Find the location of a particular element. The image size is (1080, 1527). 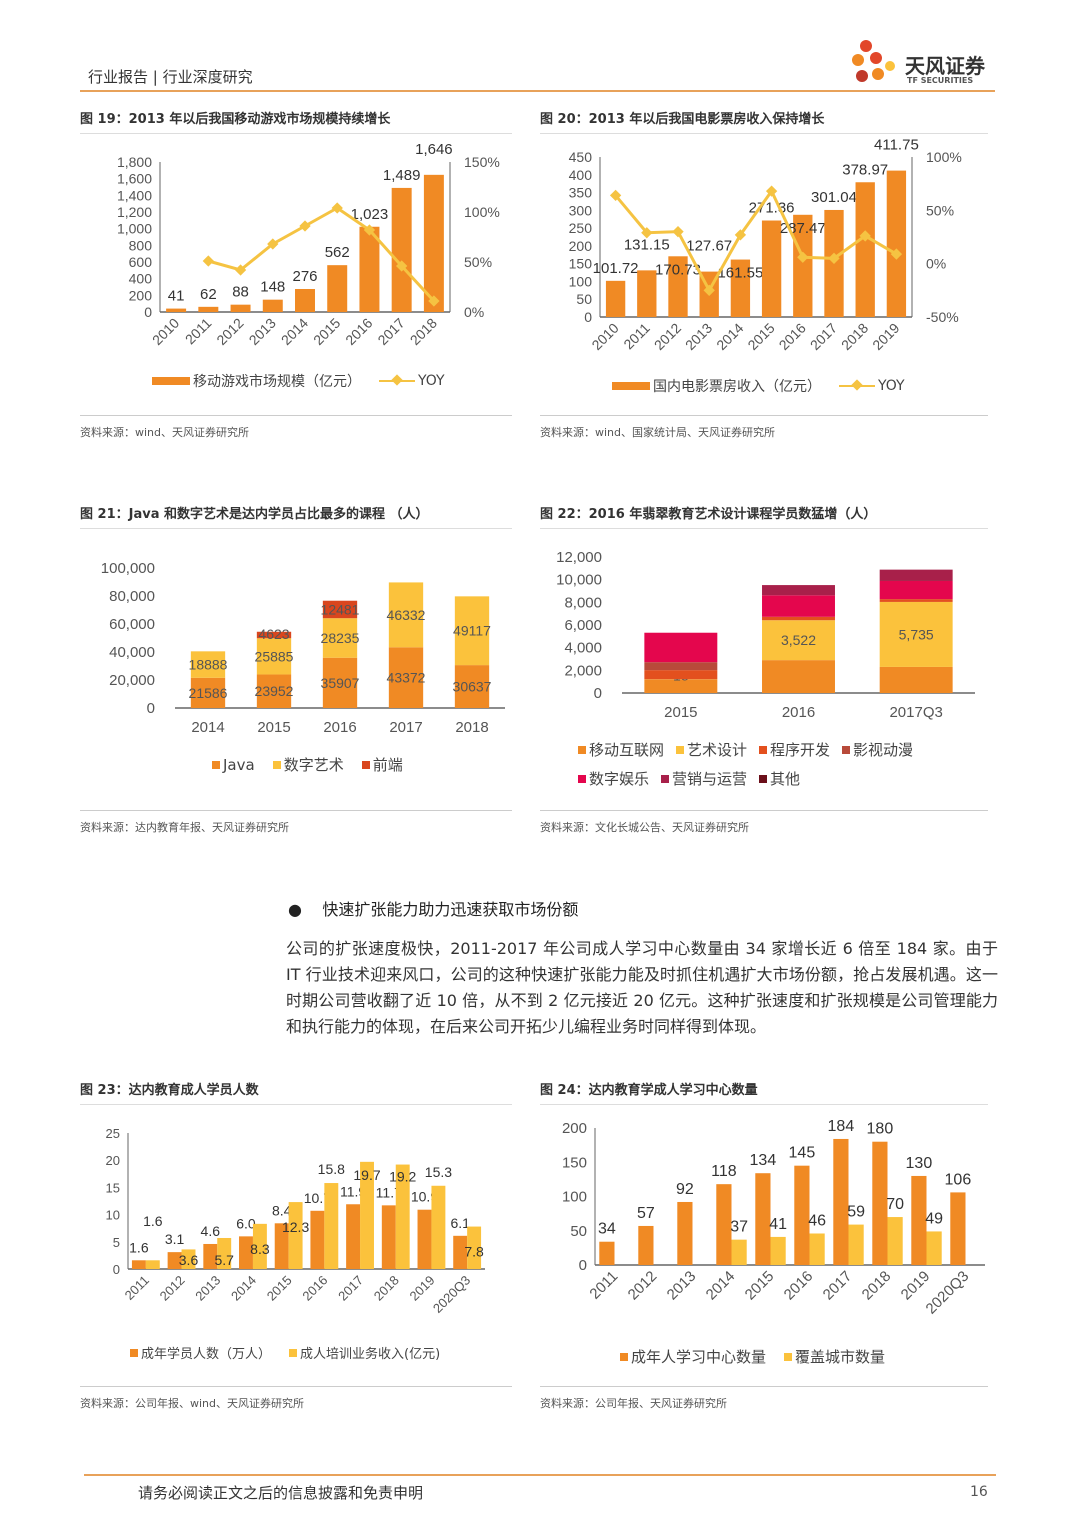

x-tick-label: 2010 is located at coordinates (604, 336).